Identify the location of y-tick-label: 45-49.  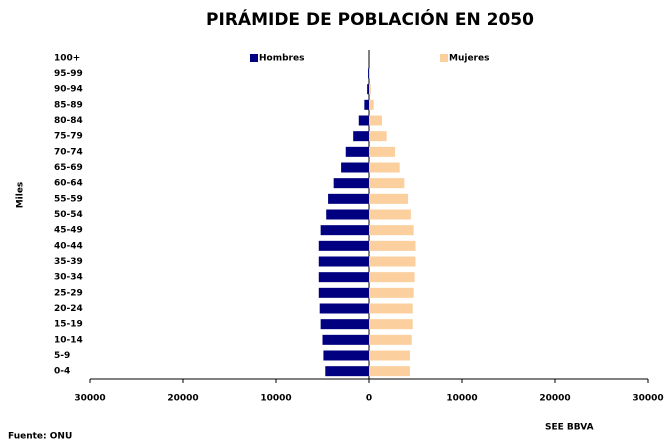
(68, 231).